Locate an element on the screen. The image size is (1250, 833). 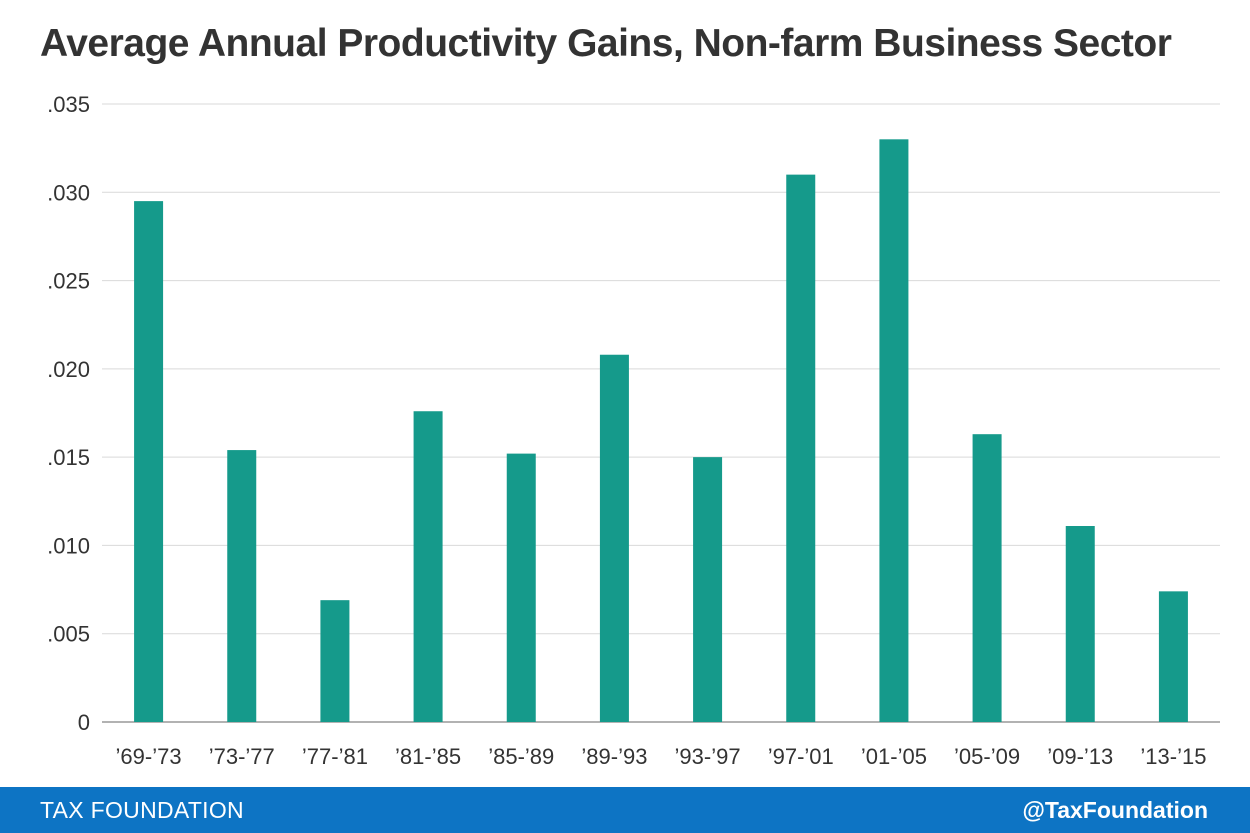
x-tick-label: ’09-’13 is located at coordinates (1080, 756).